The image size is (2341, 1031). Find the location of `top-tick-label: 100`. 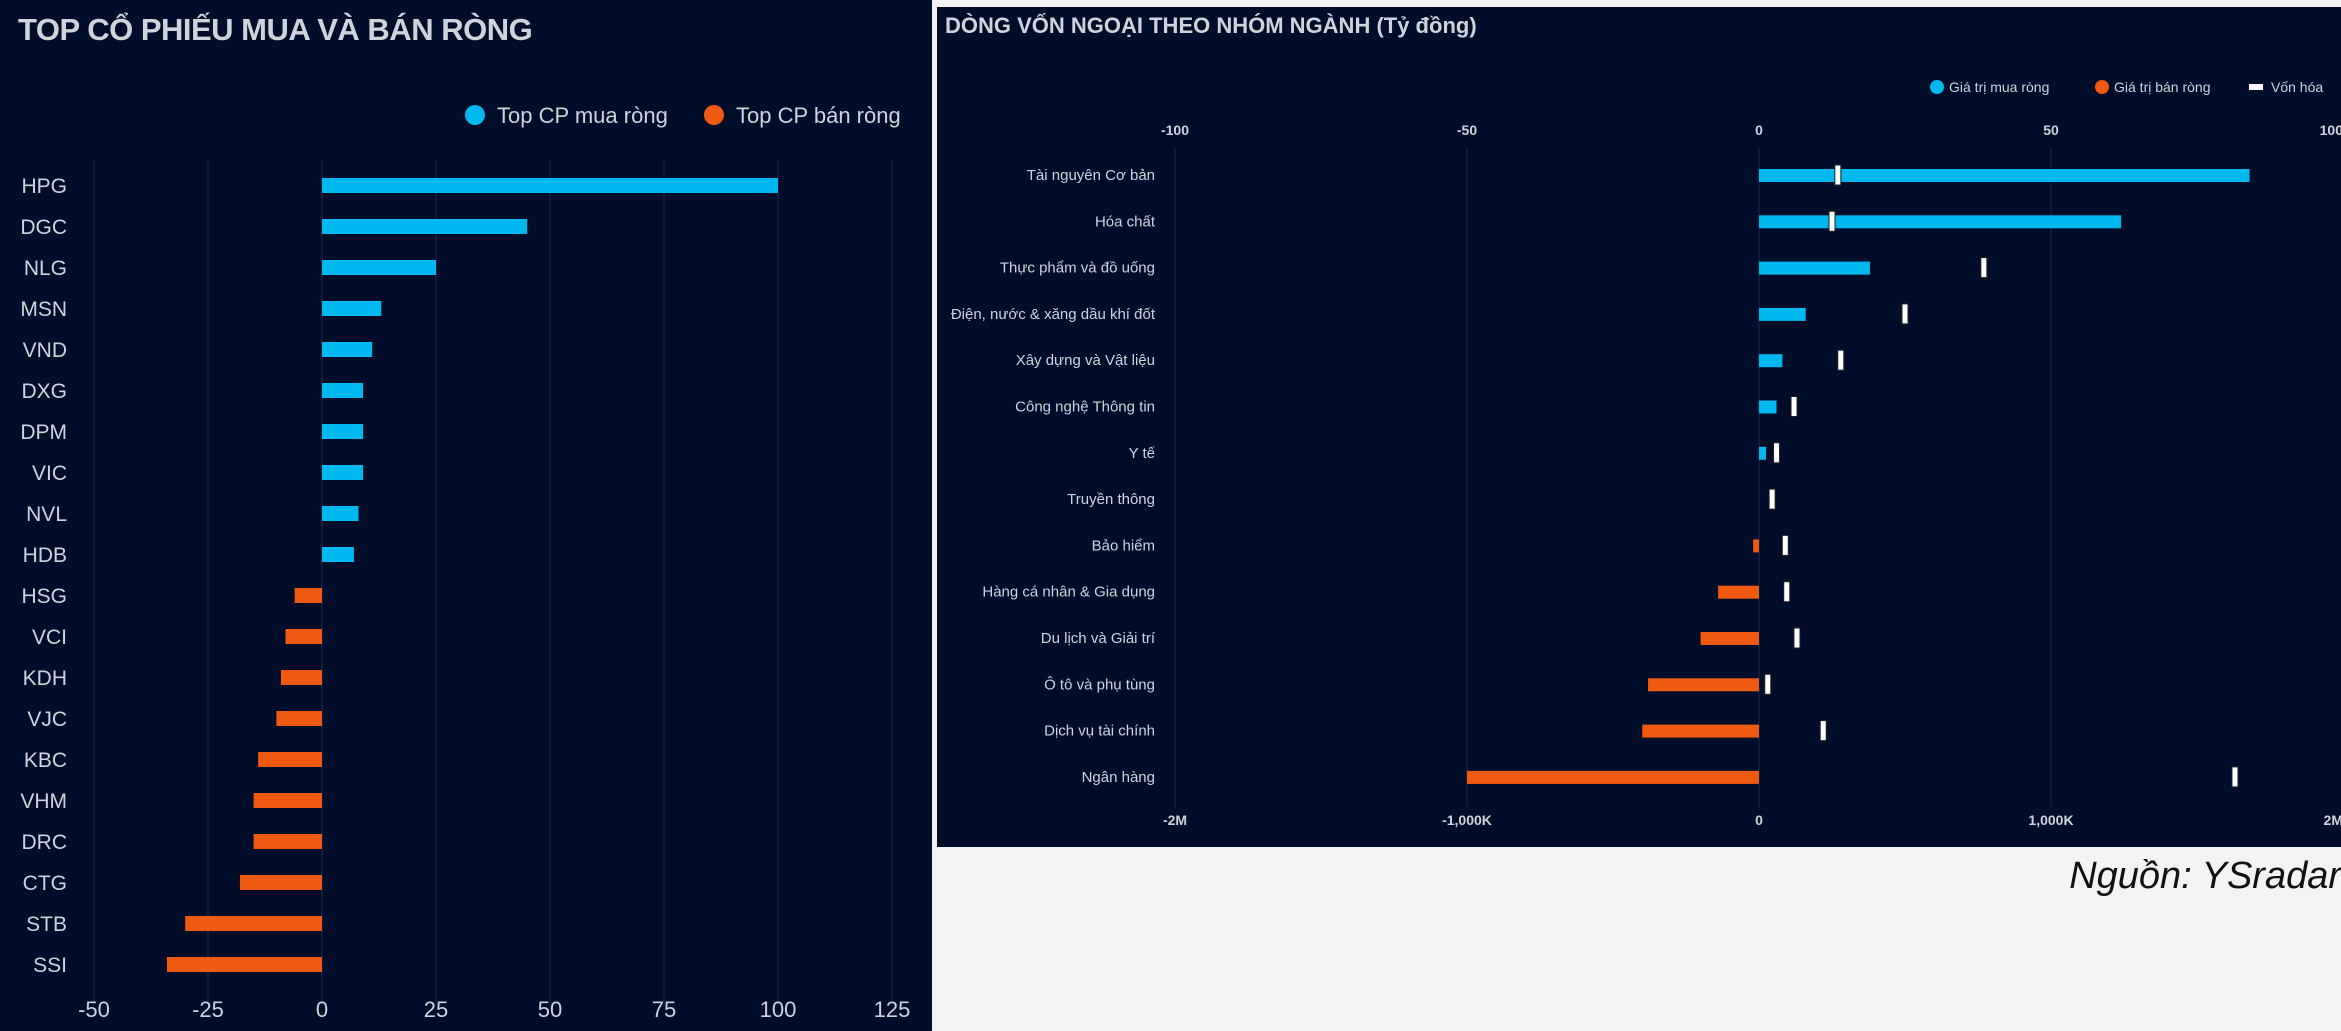

top-tick-label: 100 is located at coordinates (2330, 130).